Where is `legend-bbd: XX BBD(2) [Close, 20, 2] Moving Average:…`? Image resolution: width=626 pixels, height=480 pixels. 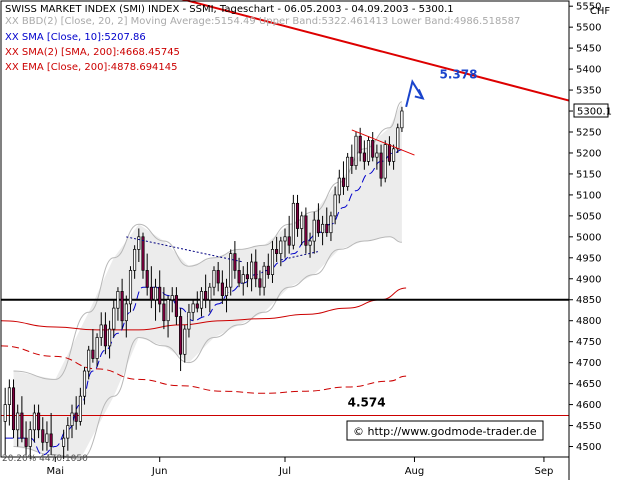 legend-bbd: XX BBD(2) [Close, 20, 2] Moving Average:… is located at coordinates (262, 21).